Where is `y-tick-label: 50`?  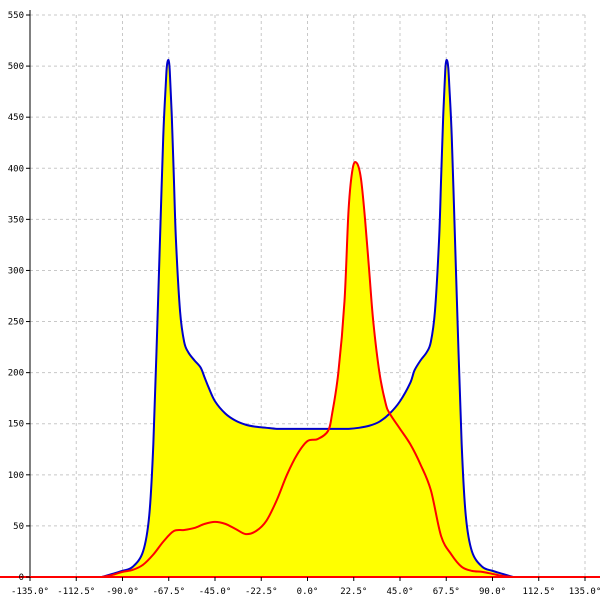 y-tick-label: 50 is located at coordinates (18, 527).